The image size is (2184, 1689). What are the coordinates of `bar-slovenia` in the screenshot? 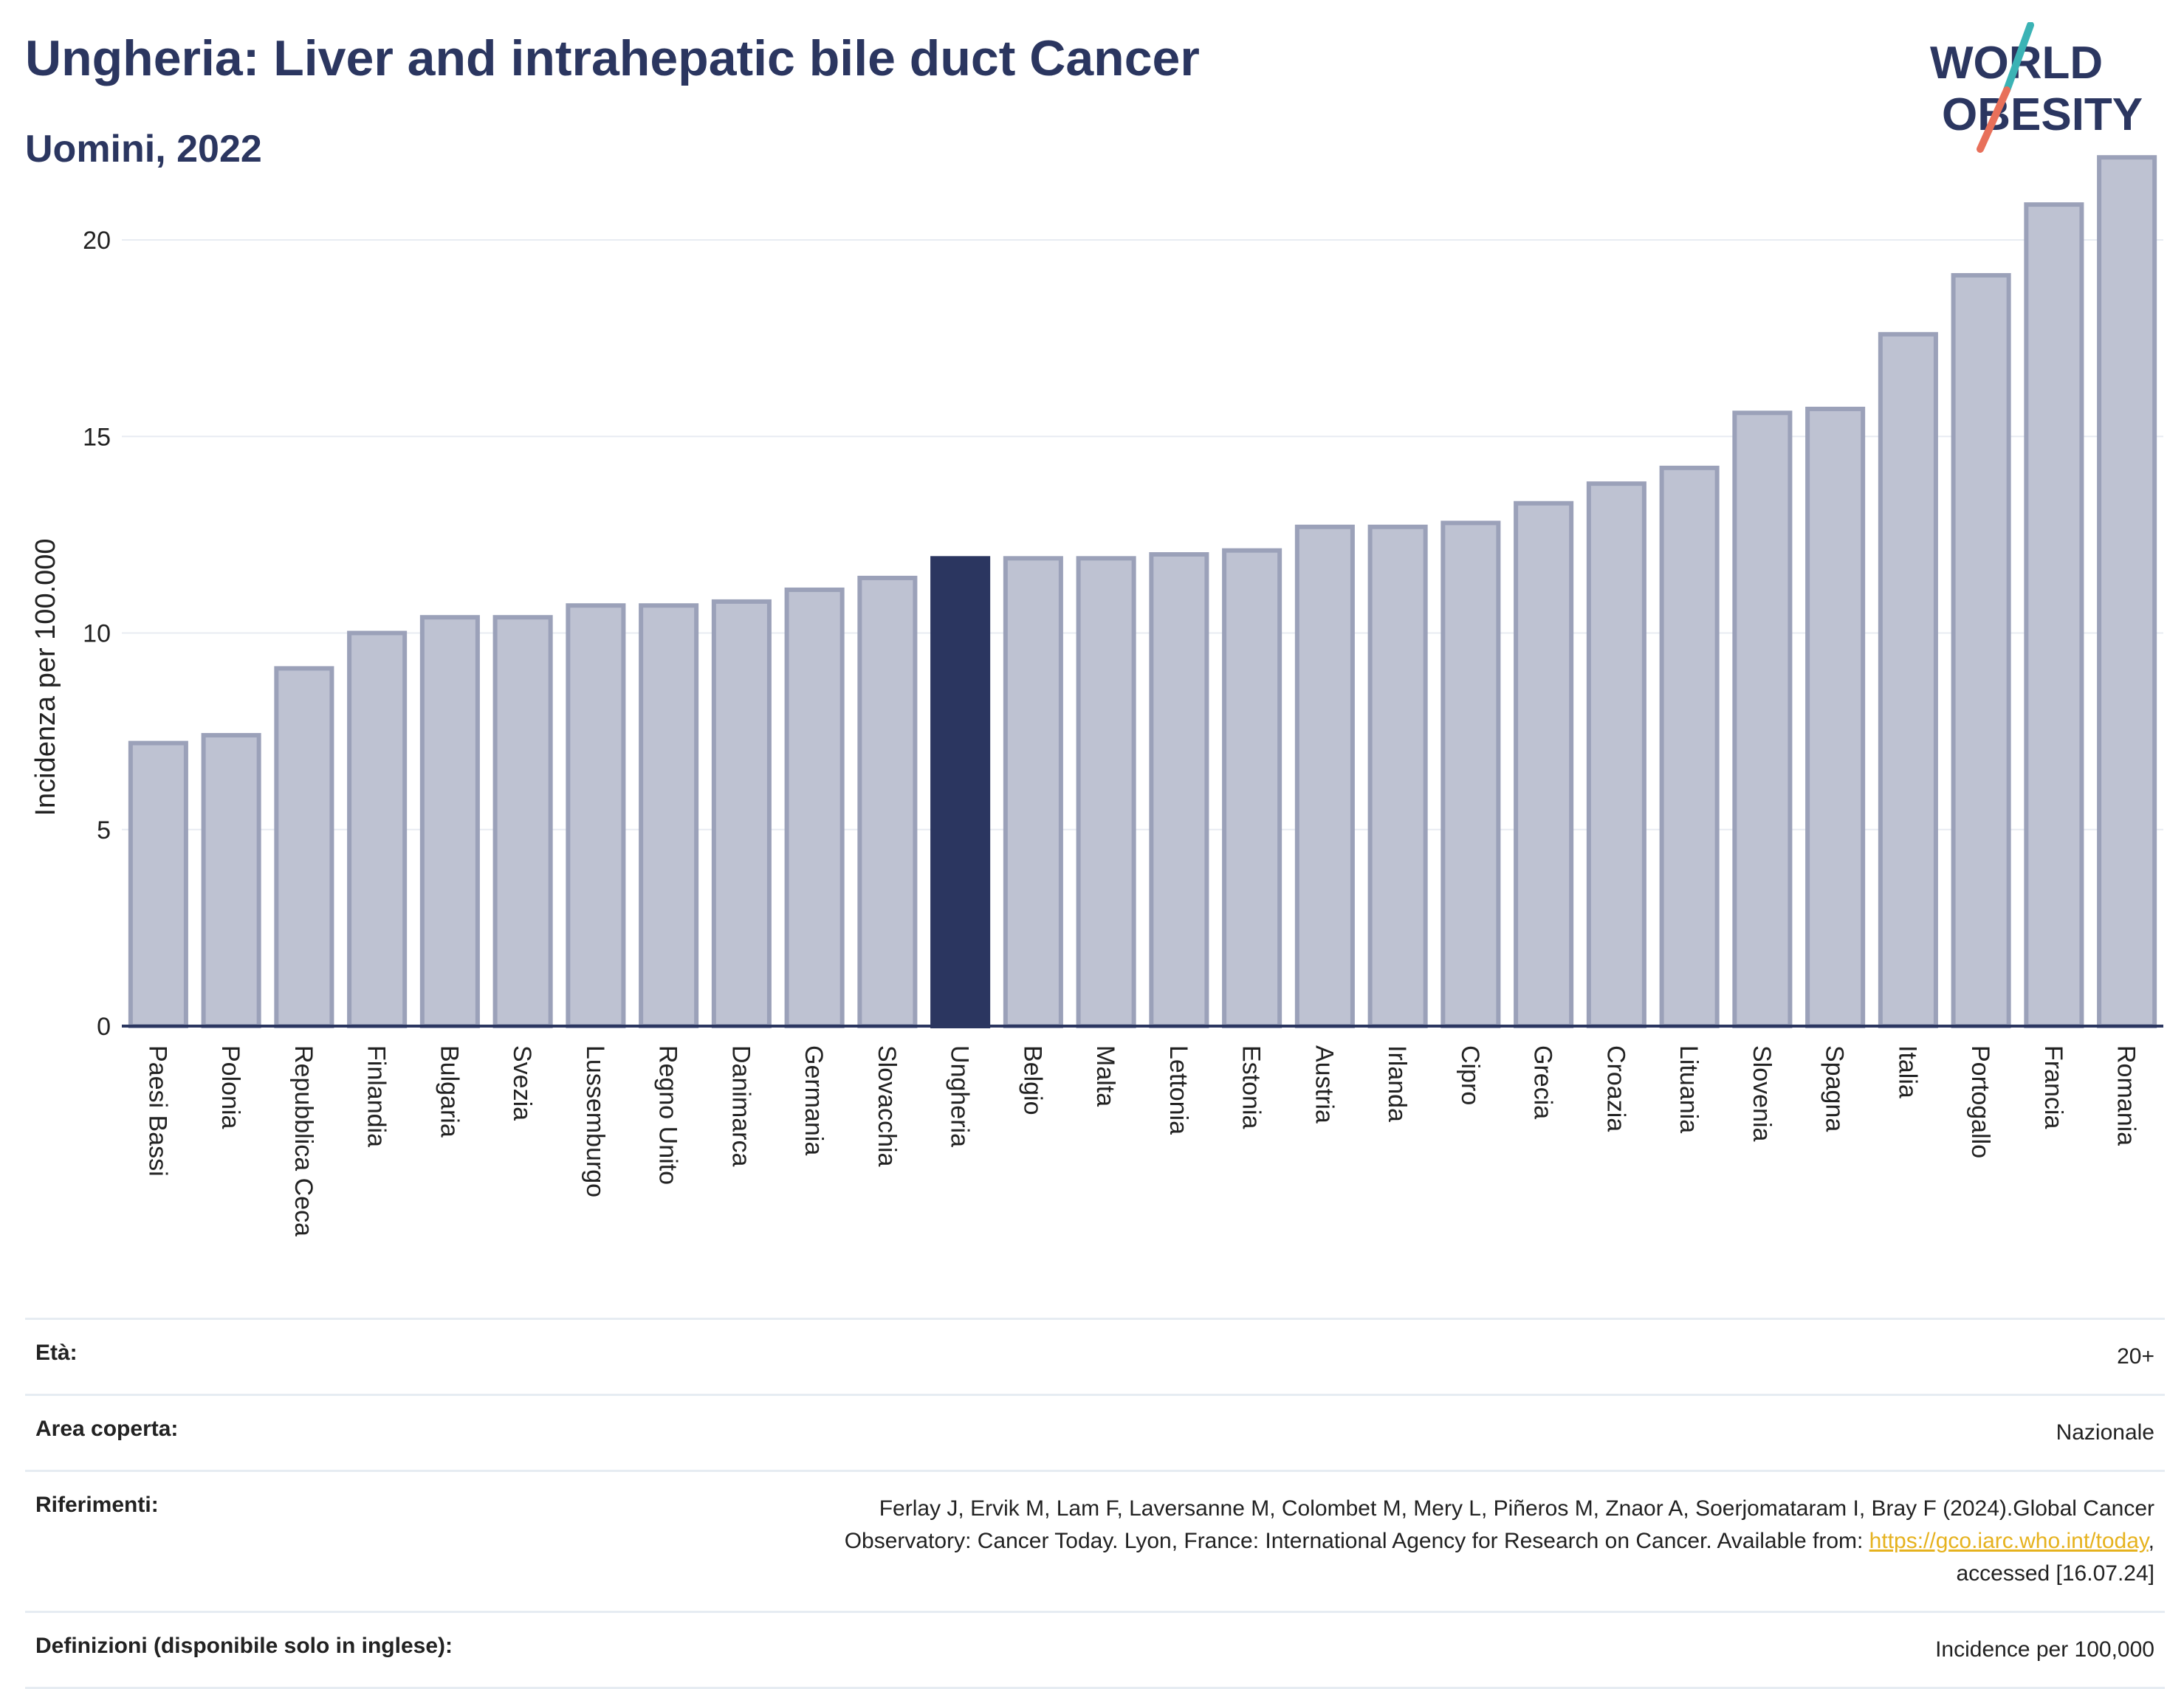 It's located at (1763, 719).